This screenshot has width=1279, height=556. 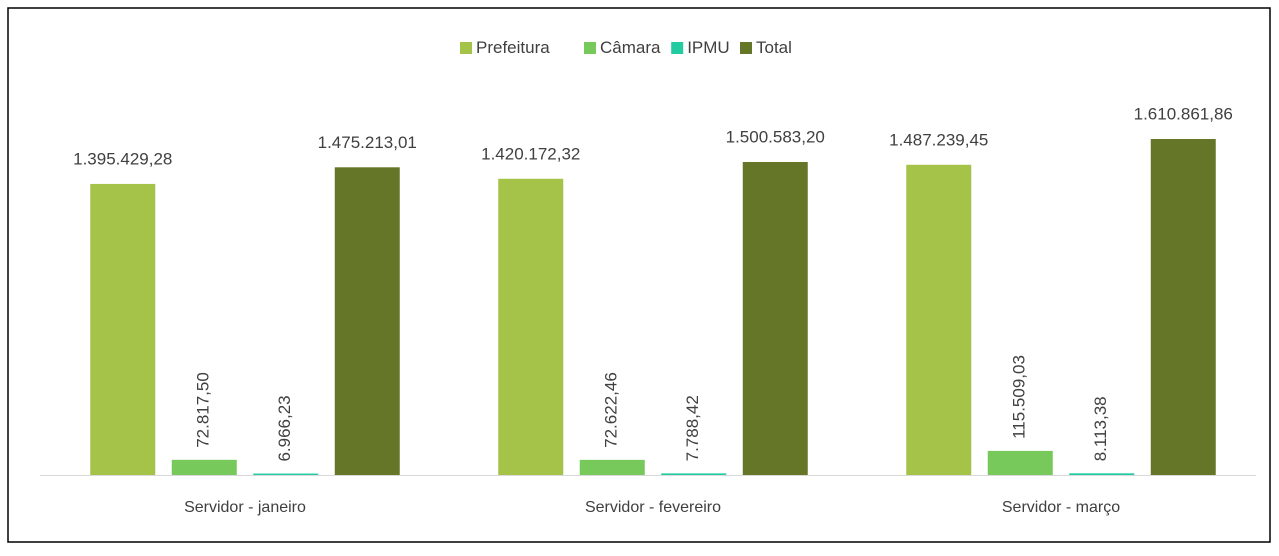 I want to click on data-label: 1.487.239,45, so click(x=938, y=139).